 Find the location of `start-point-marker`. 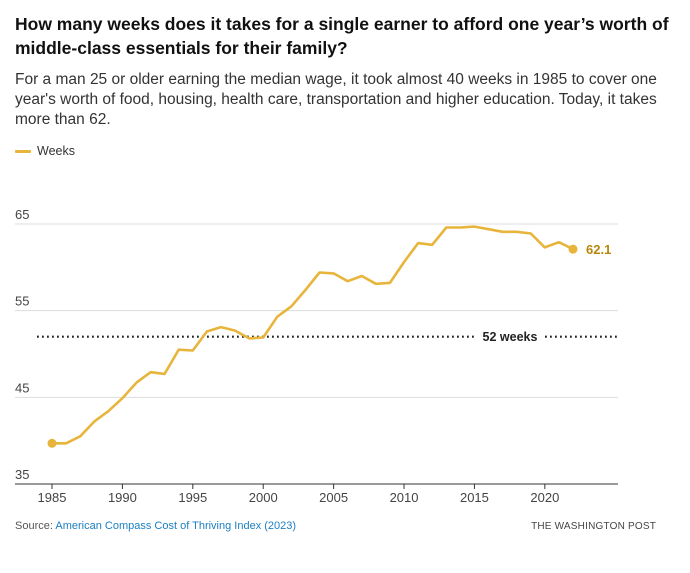

start-point-marker is located at coordinates (52, 443).